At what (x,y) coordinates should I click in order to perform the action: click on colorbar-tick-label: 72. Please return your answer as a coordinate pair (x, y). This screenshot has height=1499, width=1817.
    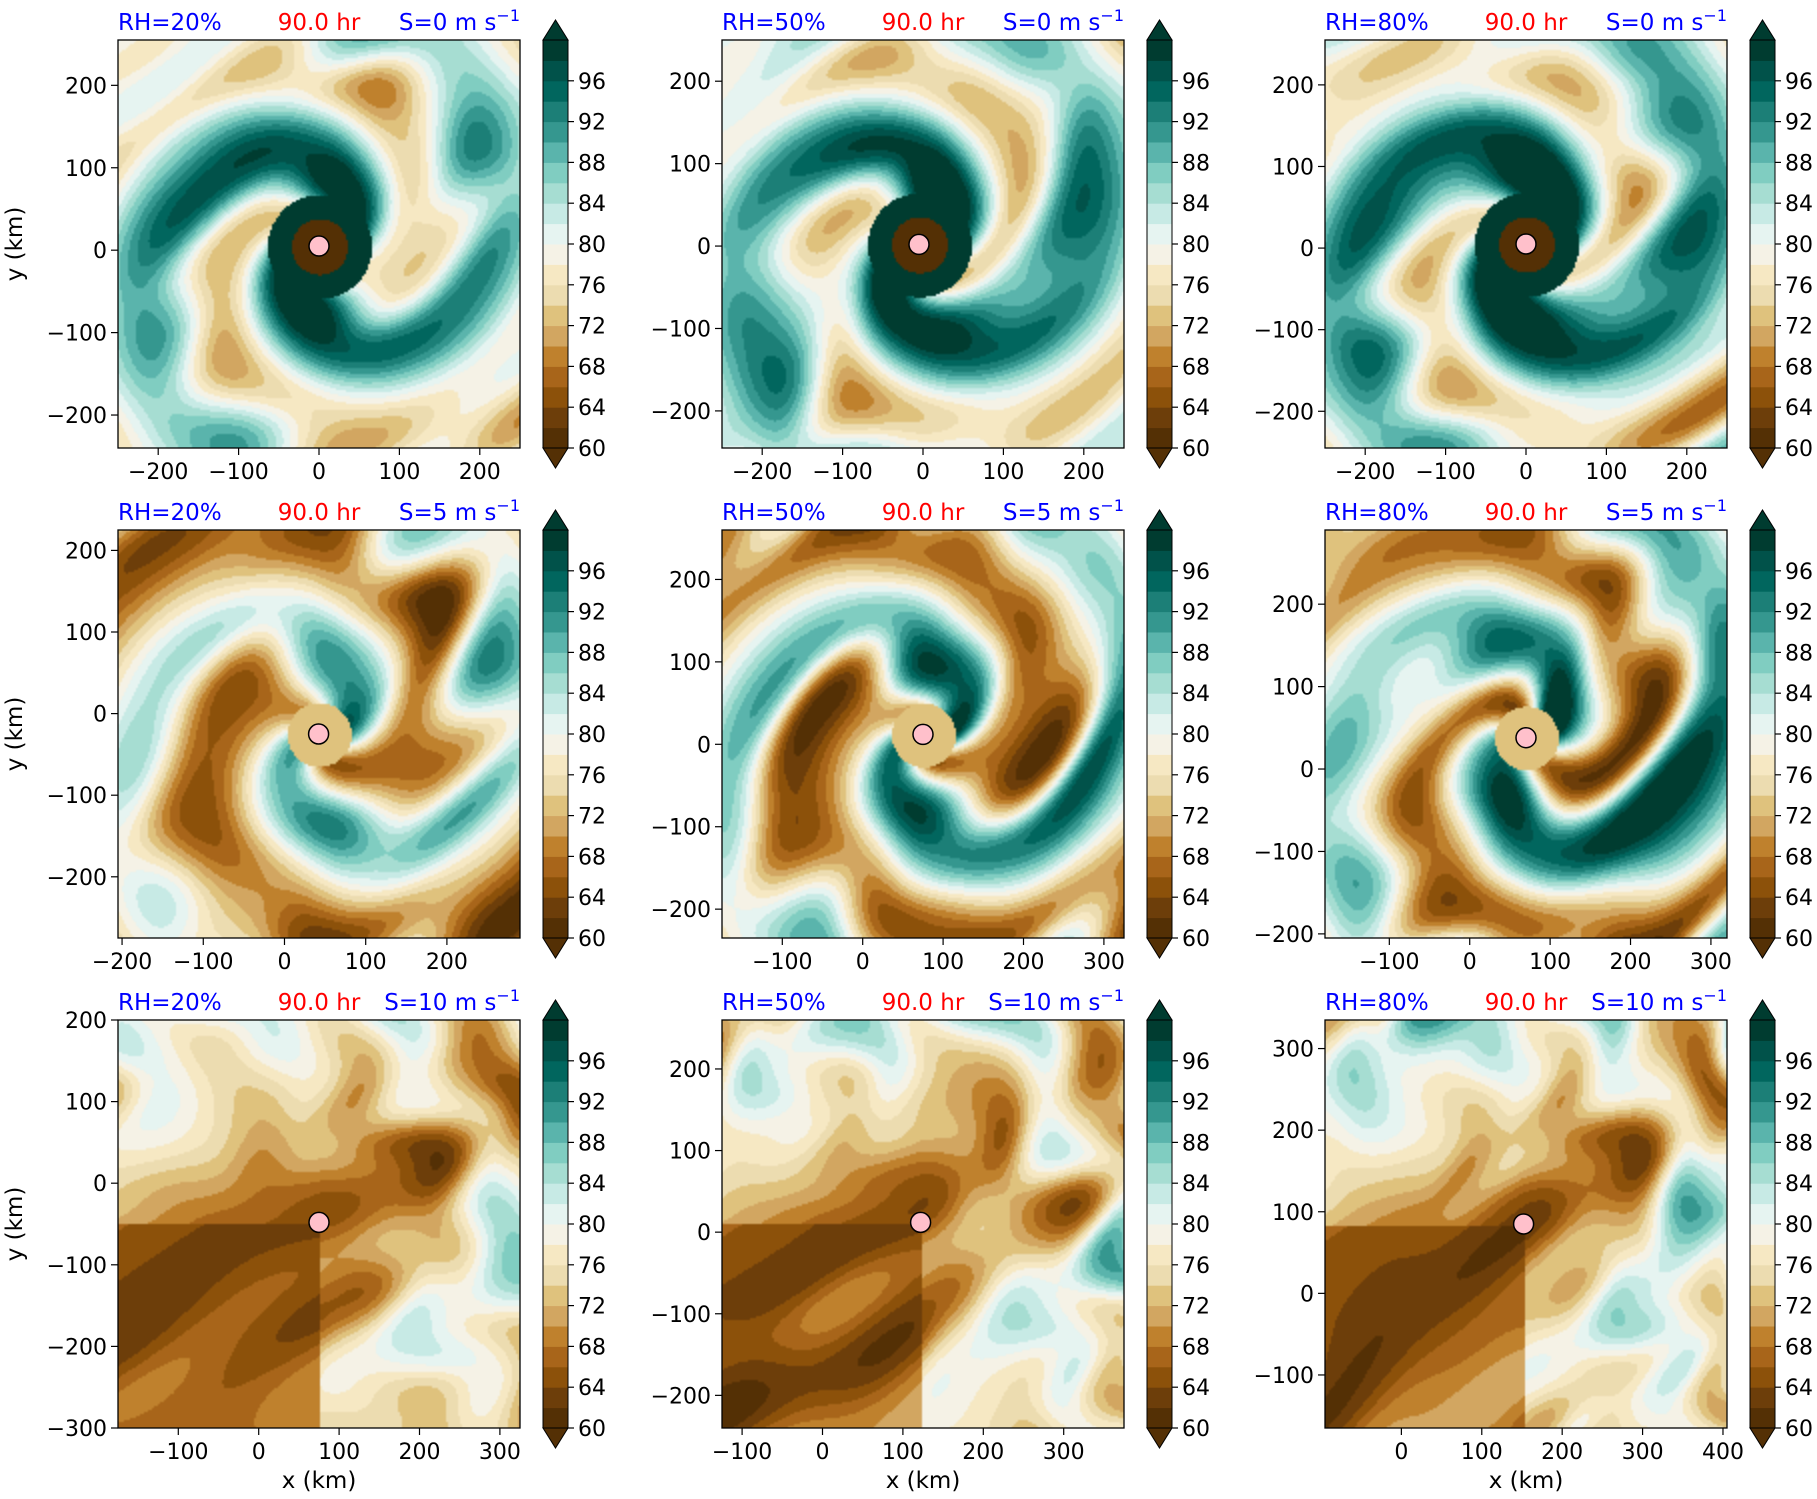
    Looking at the image, I should click on (592, 817).